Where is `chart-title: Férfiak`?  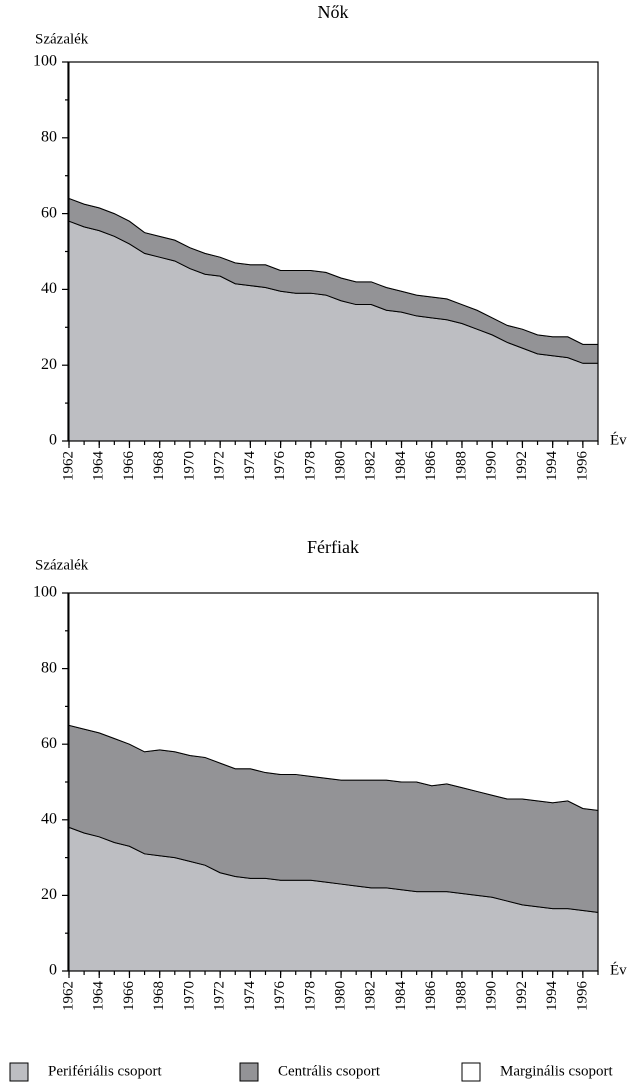 chart-title: Férfiak is located at coordinates (333, 547).